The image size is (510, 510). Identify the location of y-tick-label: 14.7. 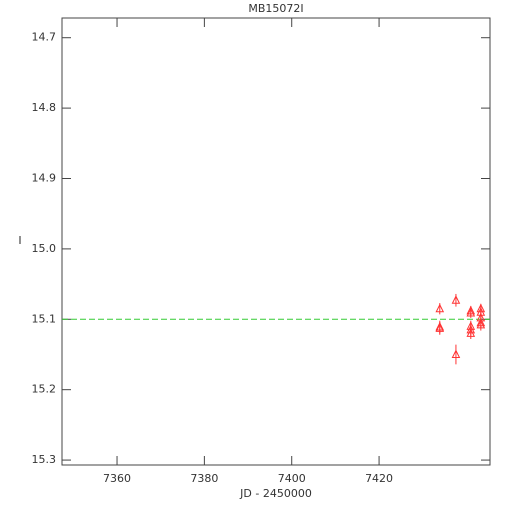
(44, 37).